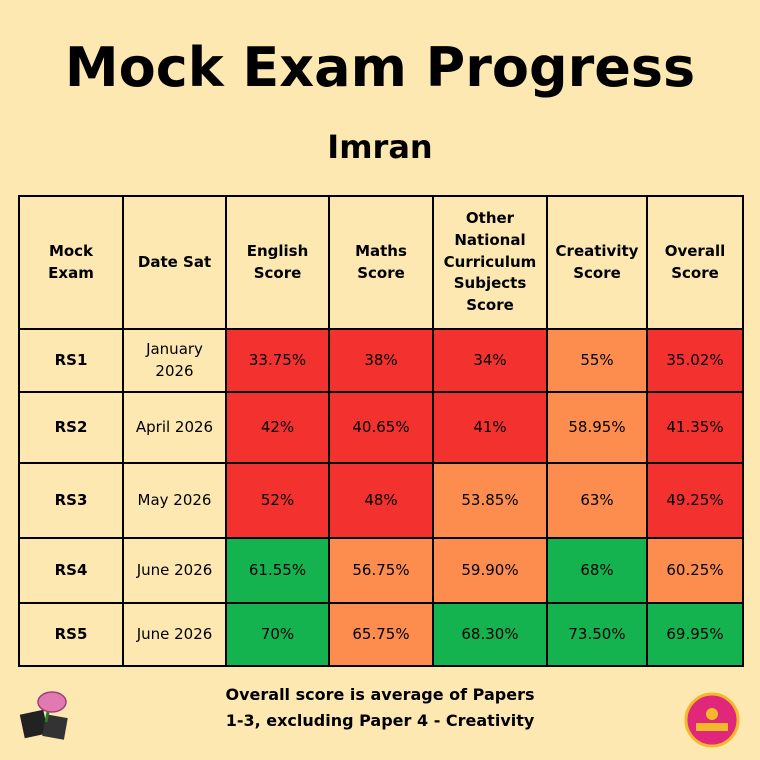 This screenshot has width=760, height=760. I want to click on table-cell: 42%, so click(277, 427).